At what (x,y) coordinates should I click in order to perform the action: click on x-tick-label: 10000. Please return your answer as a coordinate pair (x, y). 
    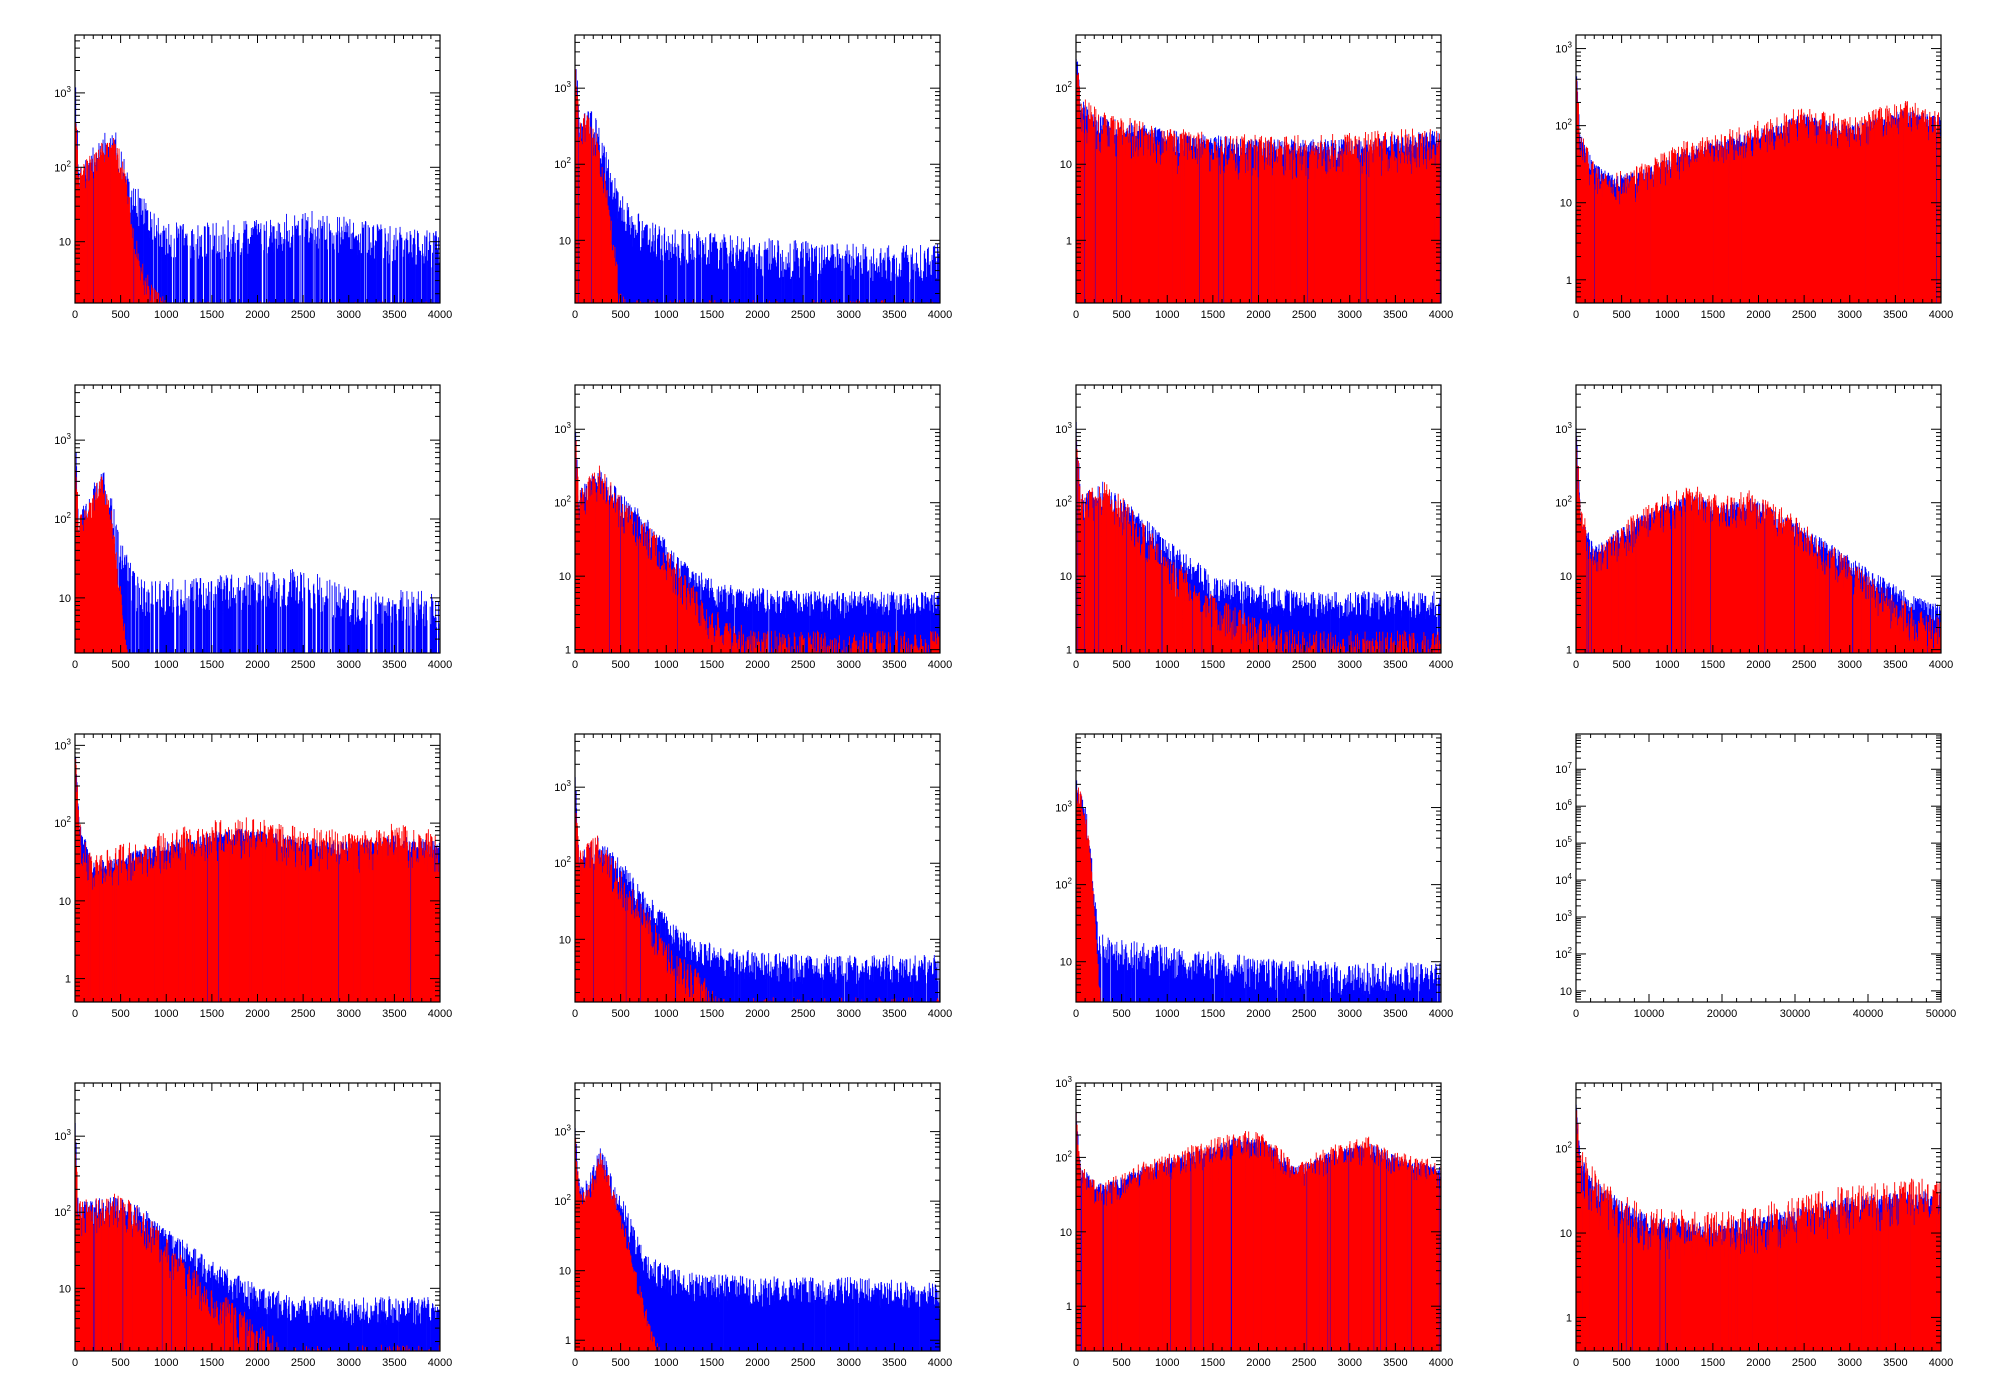
    Looking at the image, I should click on (1649, 1014).